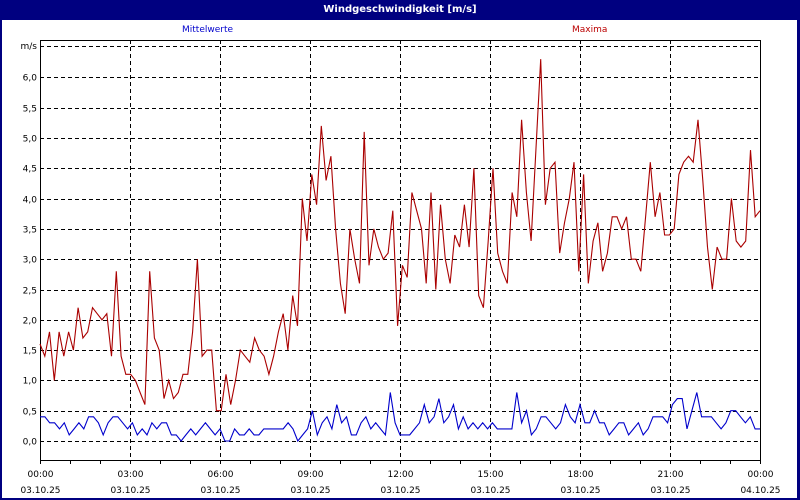 This screenshot has width=800, height=500. Describe the element at coordinates (208, 30) in the screenshot. I see `legend-mean: Mittelwerte` at that location.